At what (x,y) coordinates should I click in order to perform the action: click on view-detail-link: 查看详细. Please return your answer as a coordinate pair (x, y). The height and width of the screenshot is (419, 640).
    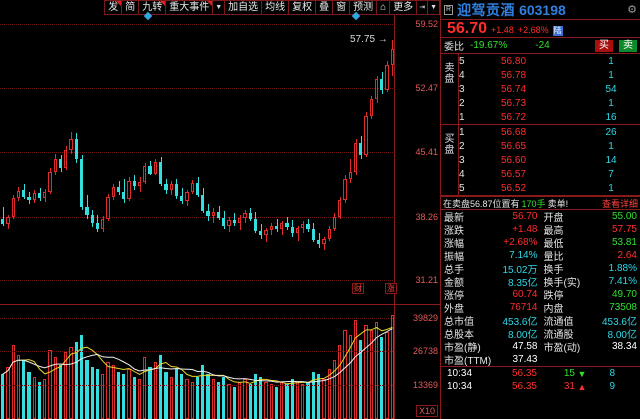
    Looking at the image, I should click on (619, 203).